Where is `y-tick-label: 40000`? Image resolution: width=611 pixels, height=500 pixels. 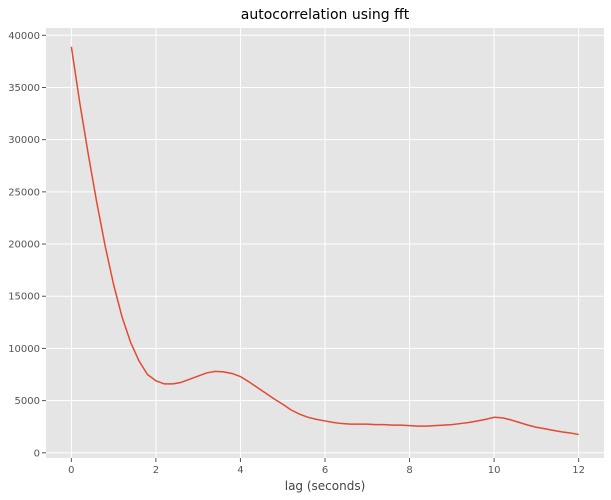 y-tick-label: 40000 is located at coordinates (24, 36).